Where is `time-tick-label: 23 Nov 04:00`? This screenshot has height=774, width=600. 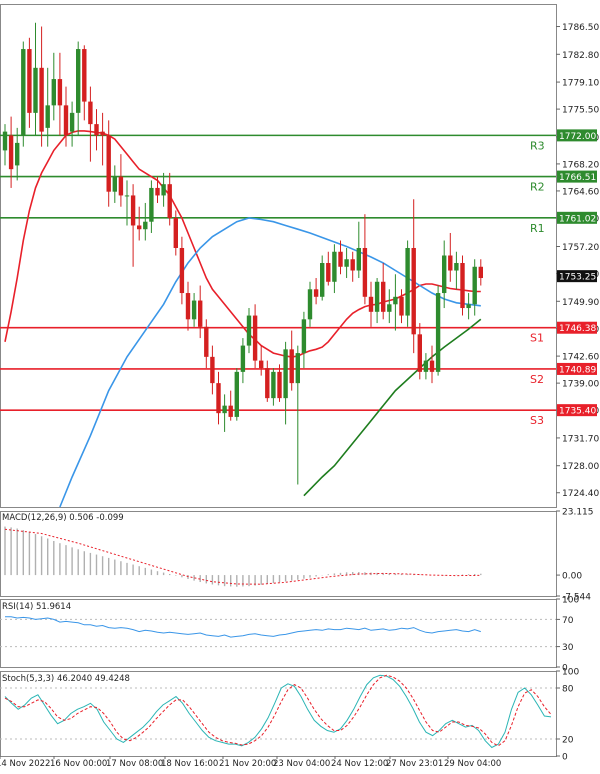 time-tick-label: 23 Nov 04:00 is located at coordinates (301, 764).